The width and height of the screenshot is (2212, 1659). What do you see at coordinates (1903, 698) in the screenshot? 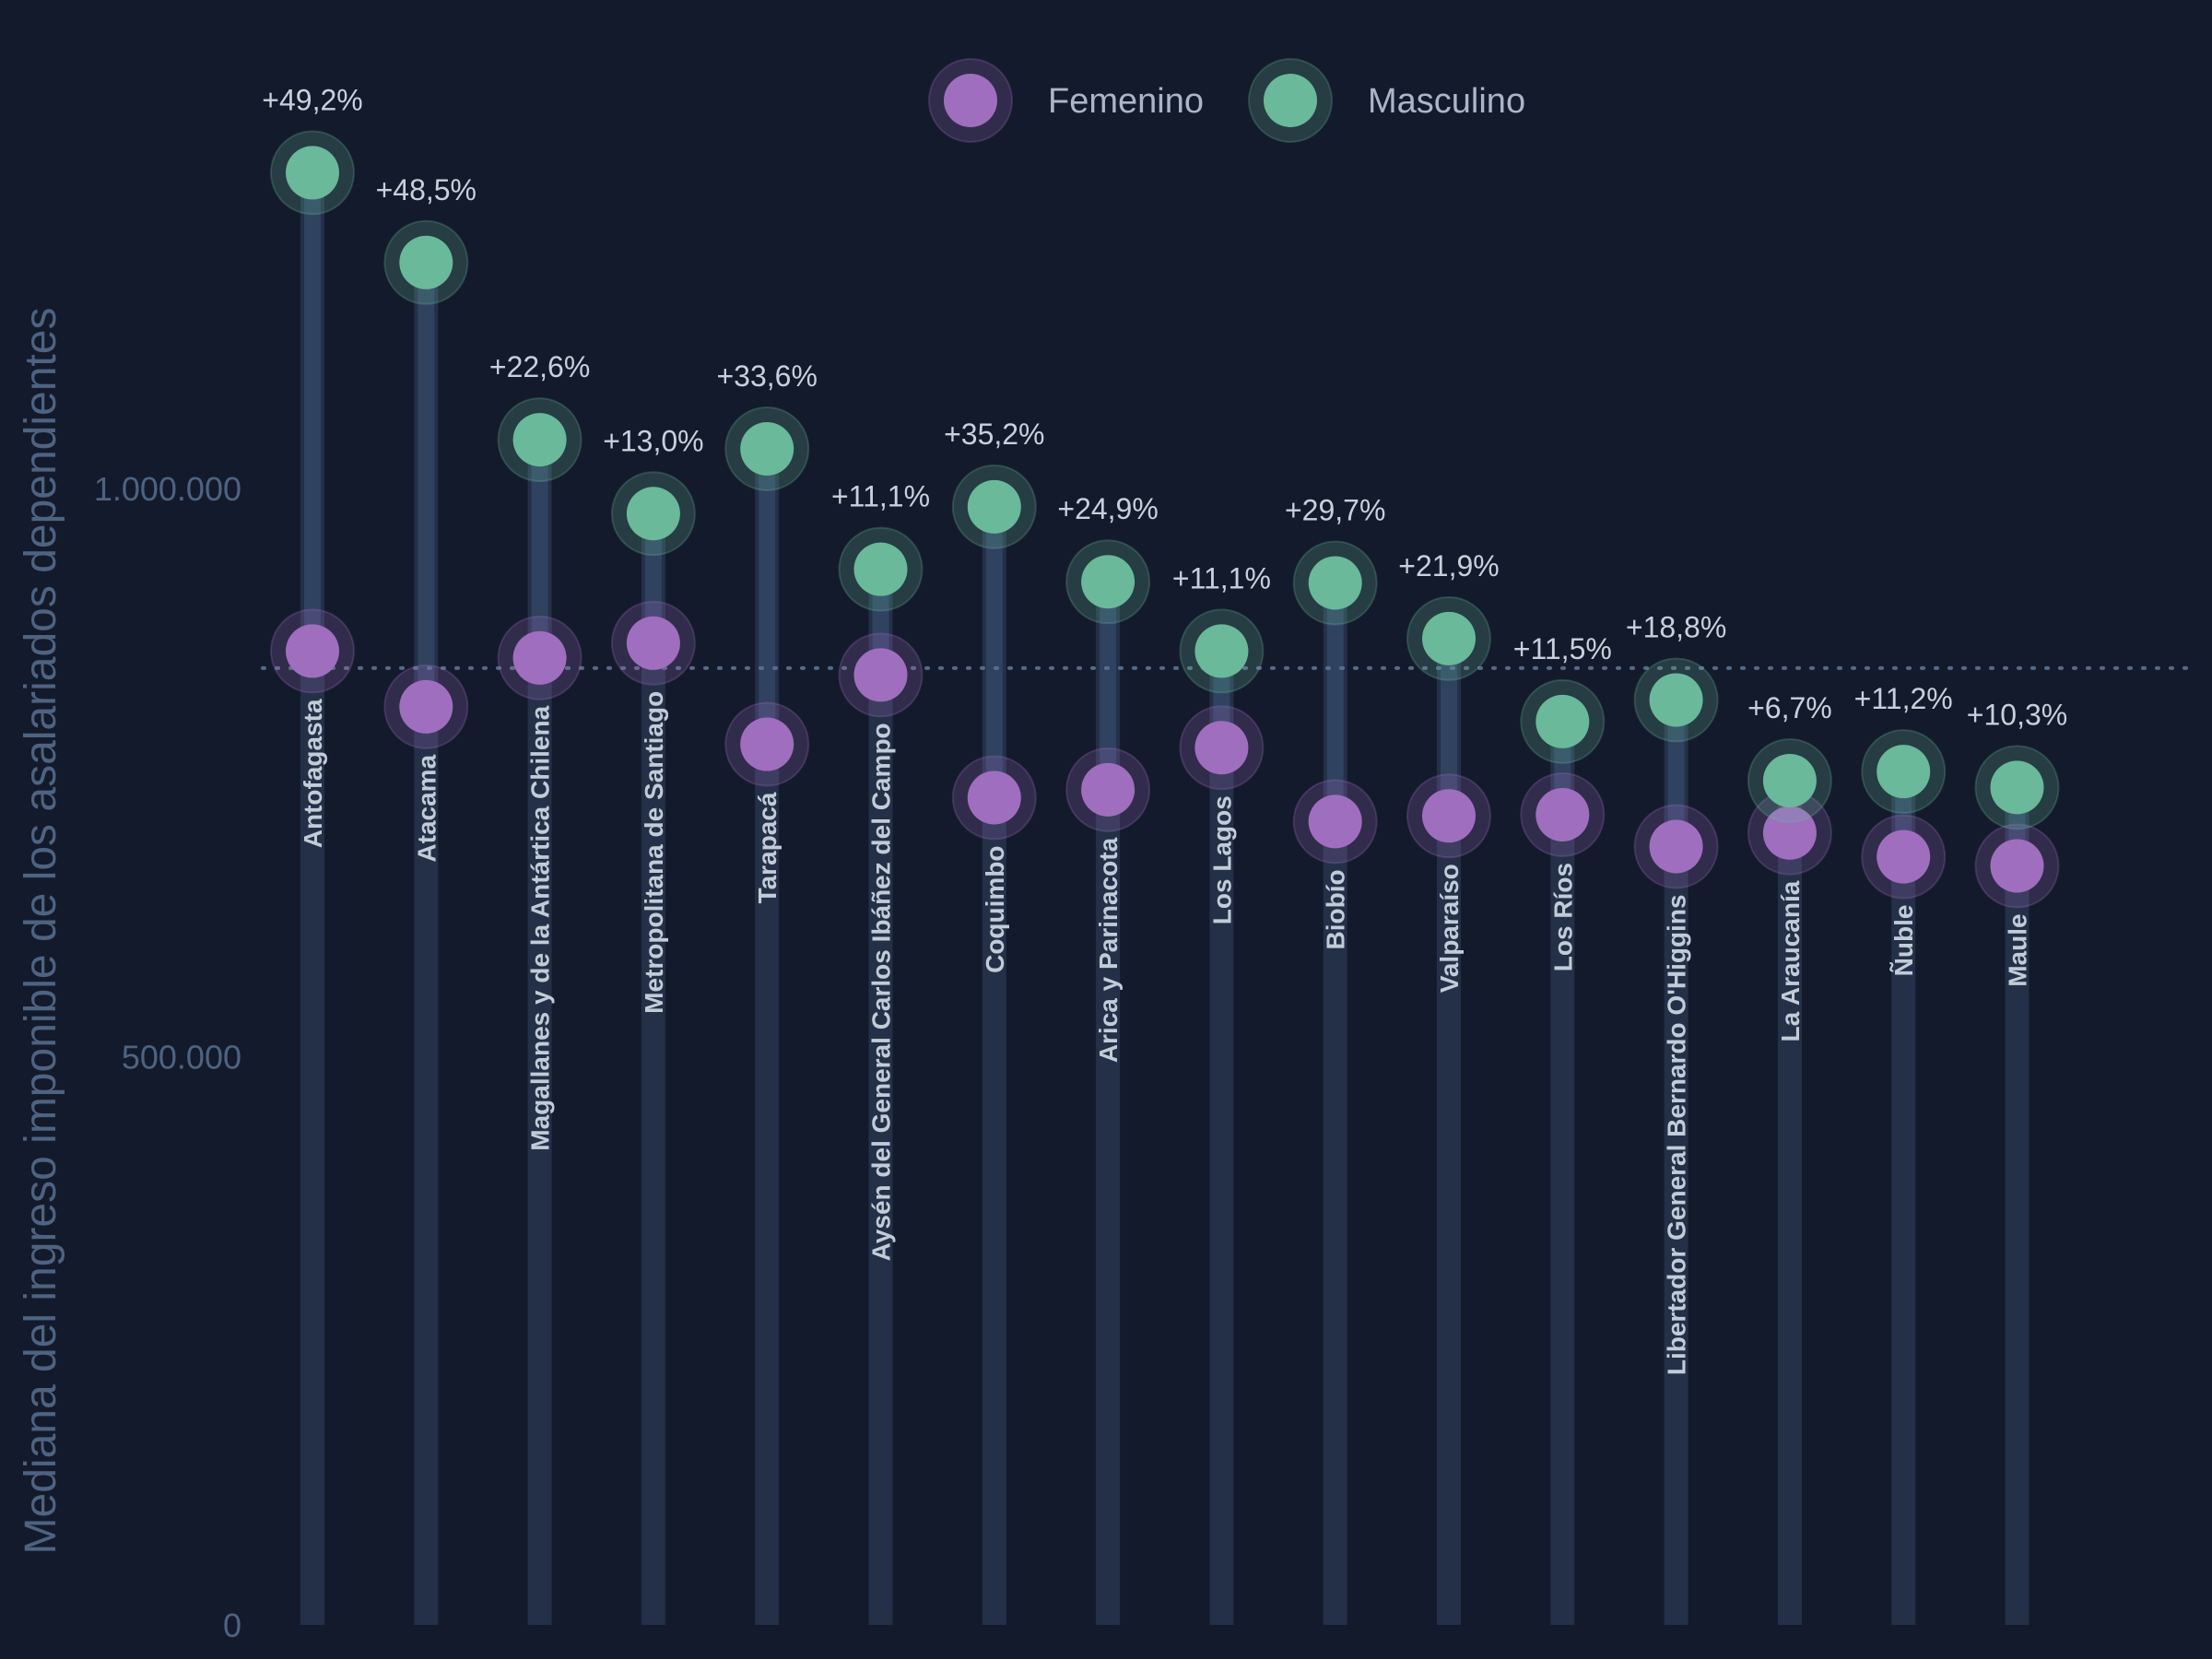
I see `difference-label: +11,2%` at bounding box center [1903, 698].